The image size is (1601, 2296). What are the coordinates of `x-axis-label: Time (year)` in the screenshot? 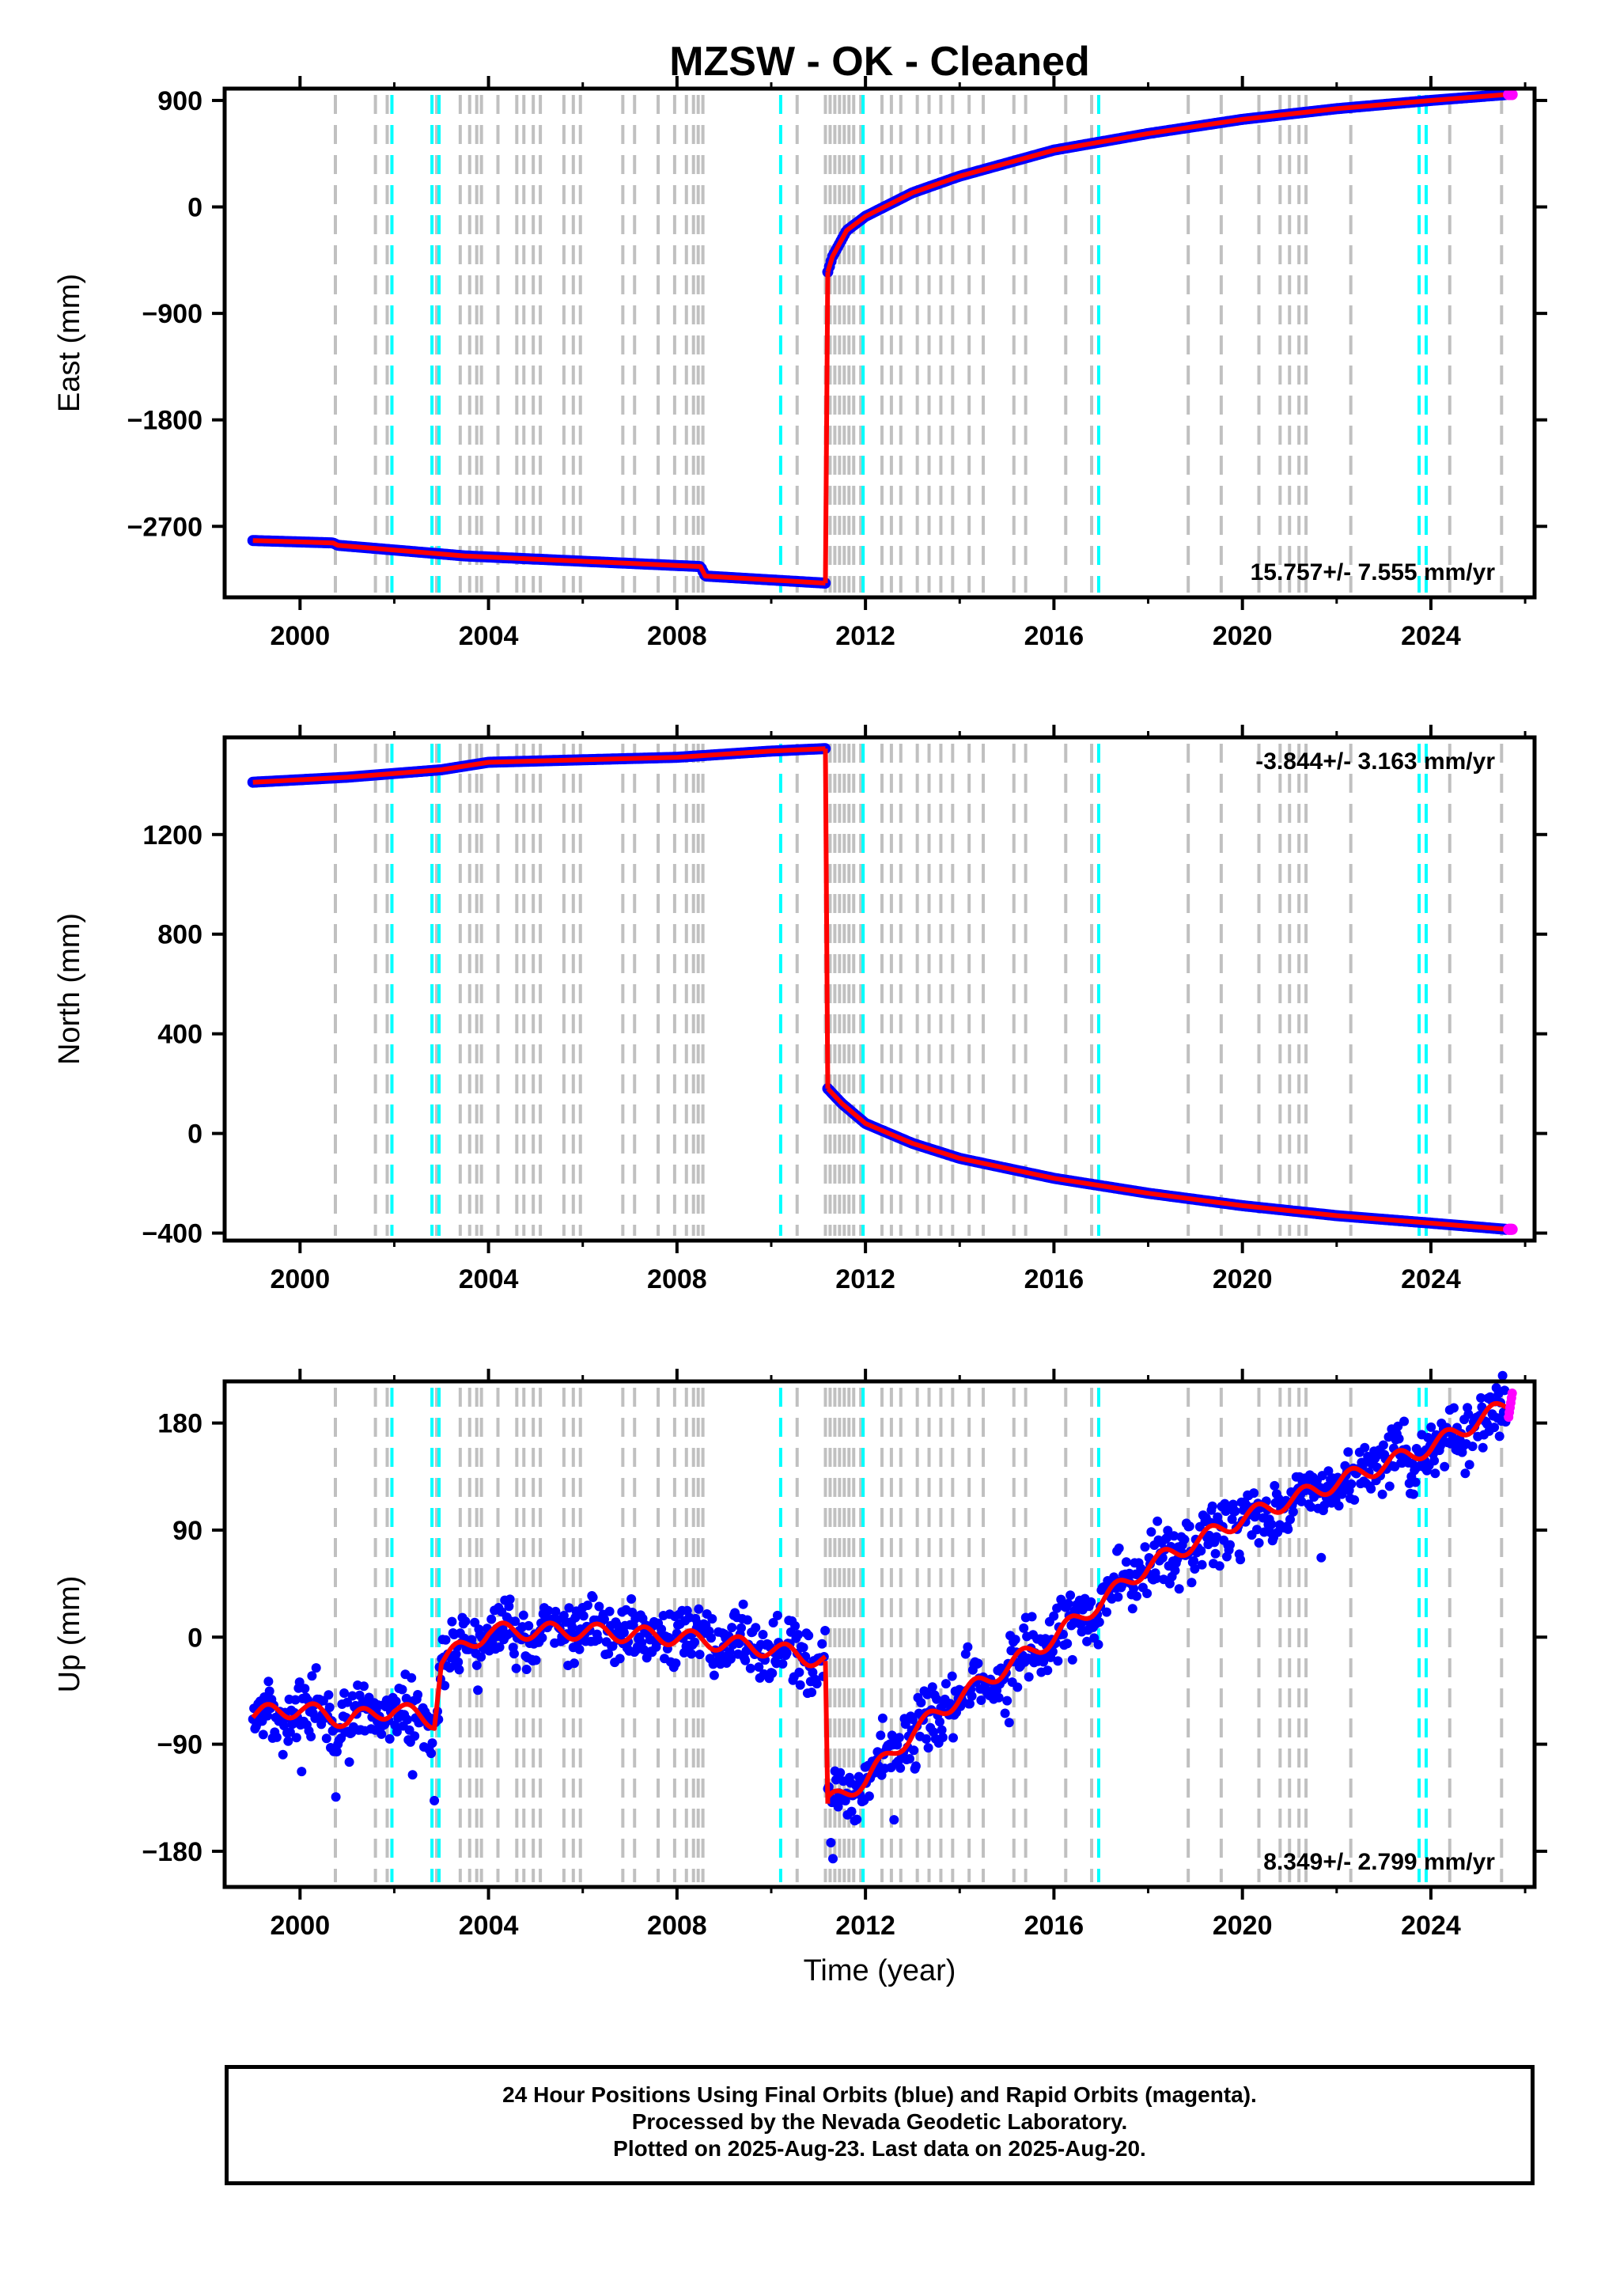 It's located at (880, 1970).